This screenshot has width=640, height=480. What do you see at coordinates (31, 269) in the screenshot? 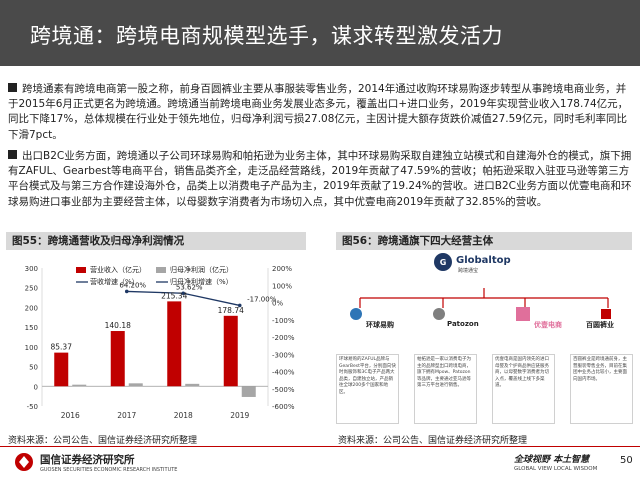
I see `y-left-tick-label: 300` at bounding box center [31, 269].